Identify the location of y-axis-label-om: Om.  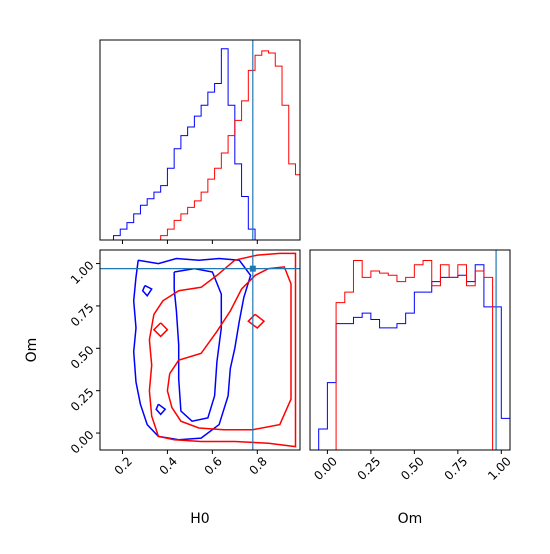
(32, 350).